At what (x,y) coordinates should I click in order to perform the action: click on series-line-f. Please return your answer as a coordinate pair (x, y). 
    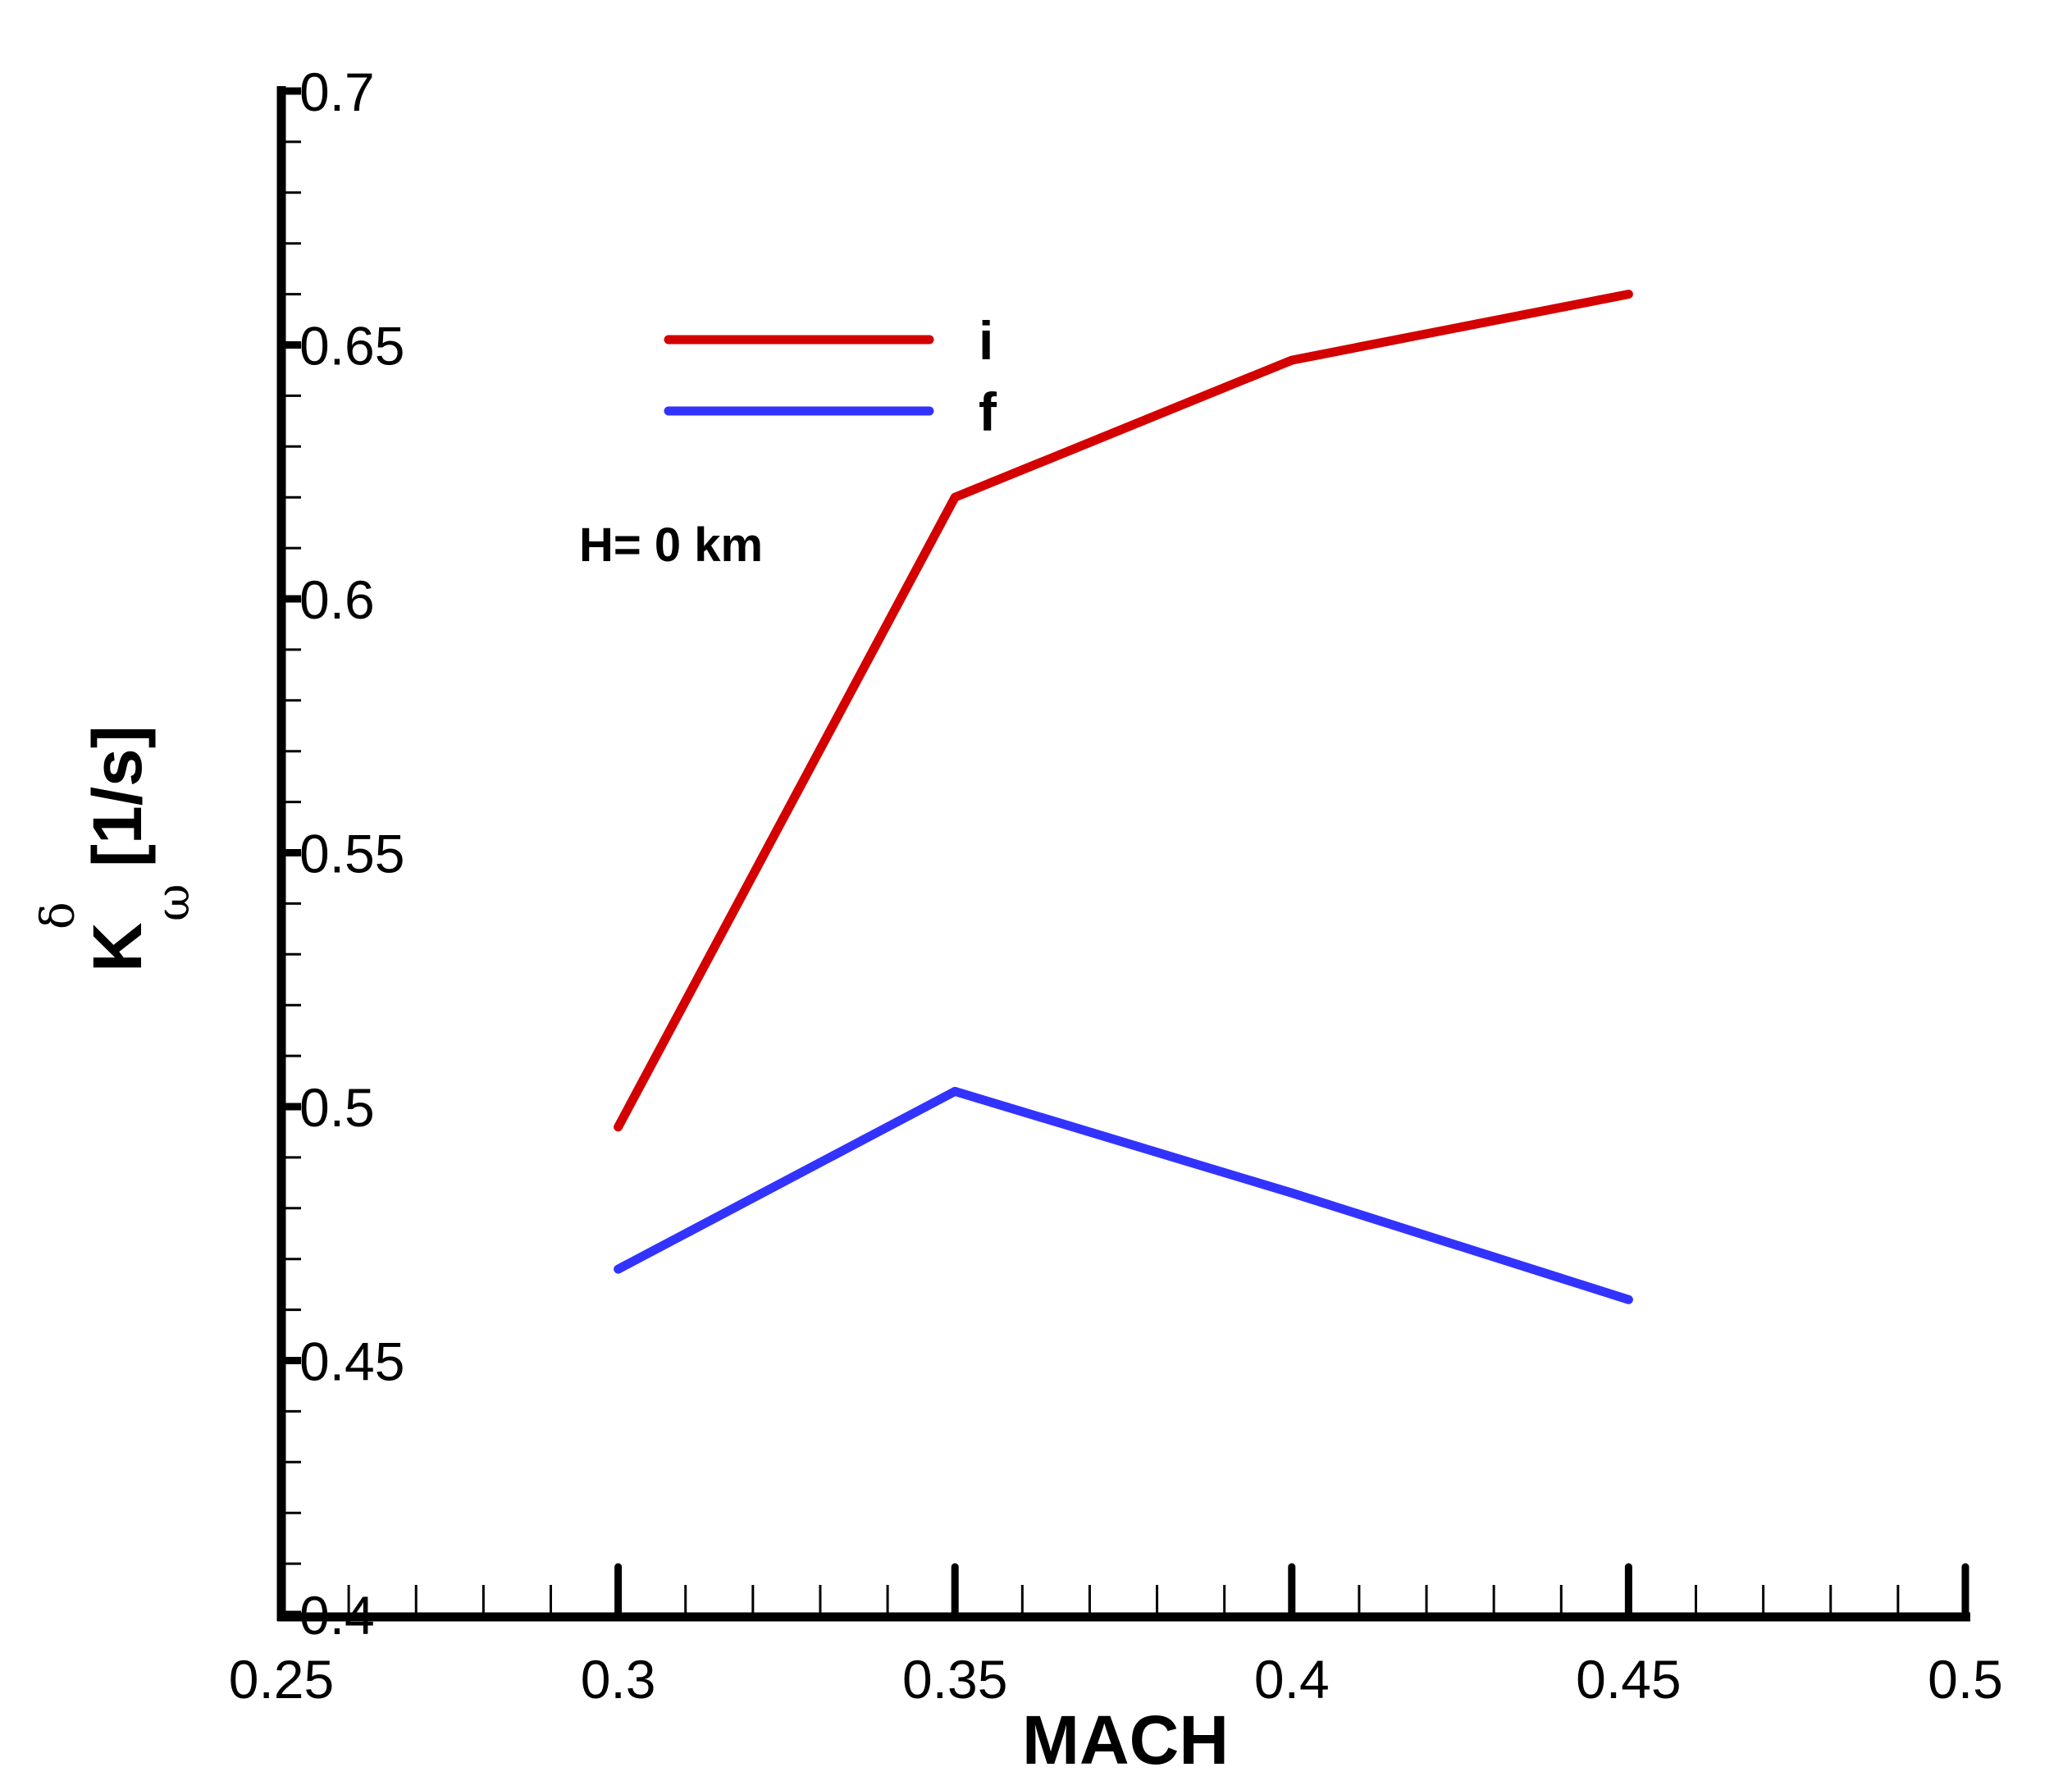
    Looking at the image, I should click on (1123, 1195).